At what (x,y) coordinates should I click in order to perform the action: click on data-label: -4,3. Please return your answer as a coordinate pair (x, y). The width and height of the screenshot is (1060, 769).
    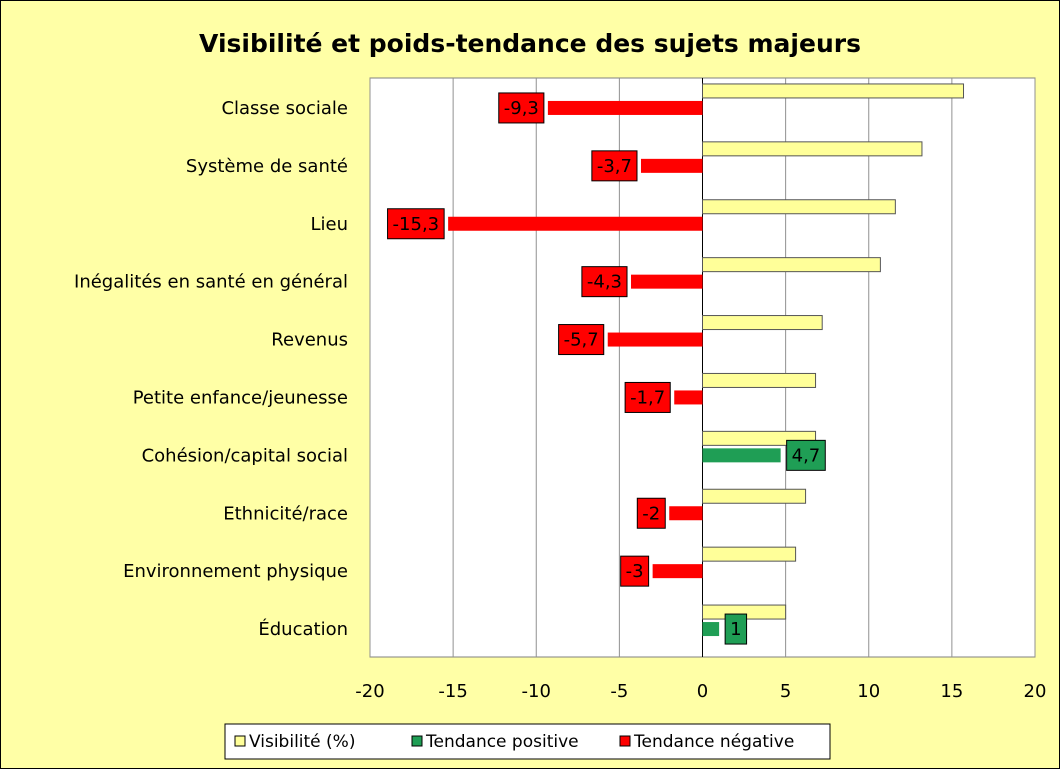
    Looking at the image, I should click on (604, 282).